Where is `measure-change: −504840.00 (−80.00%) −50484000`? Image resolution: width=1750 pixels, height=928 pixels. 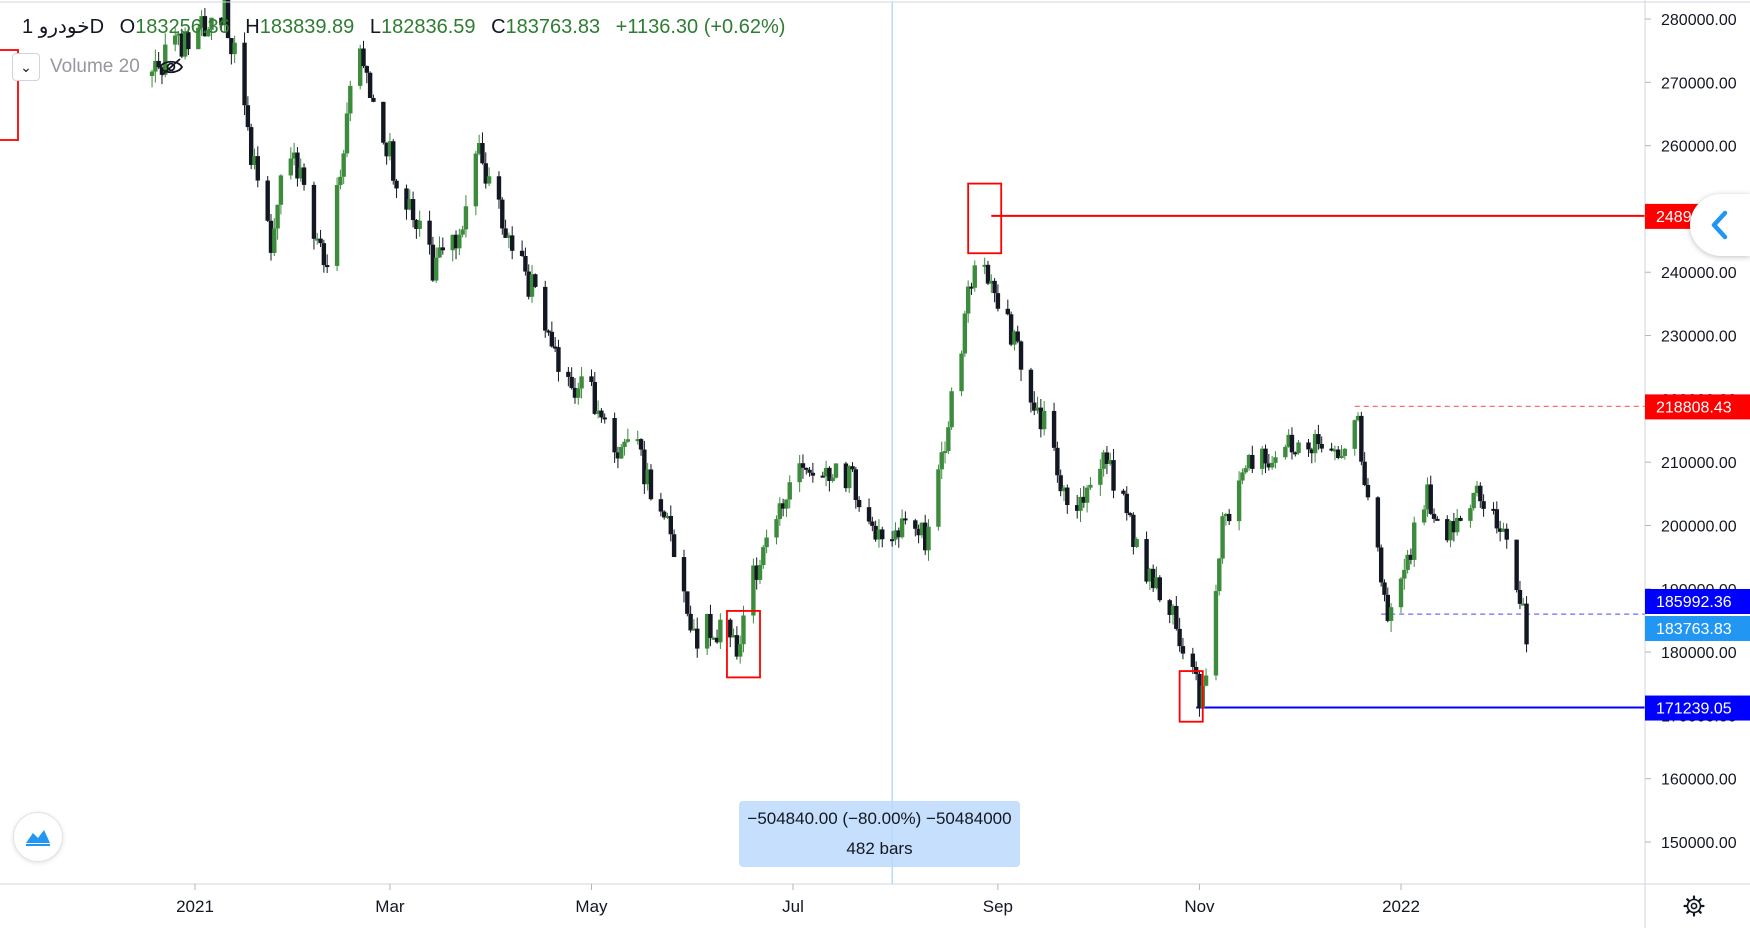 measure-change: −504840.00 (−80.00%) −50484000 is located at coordinates (879, 818).